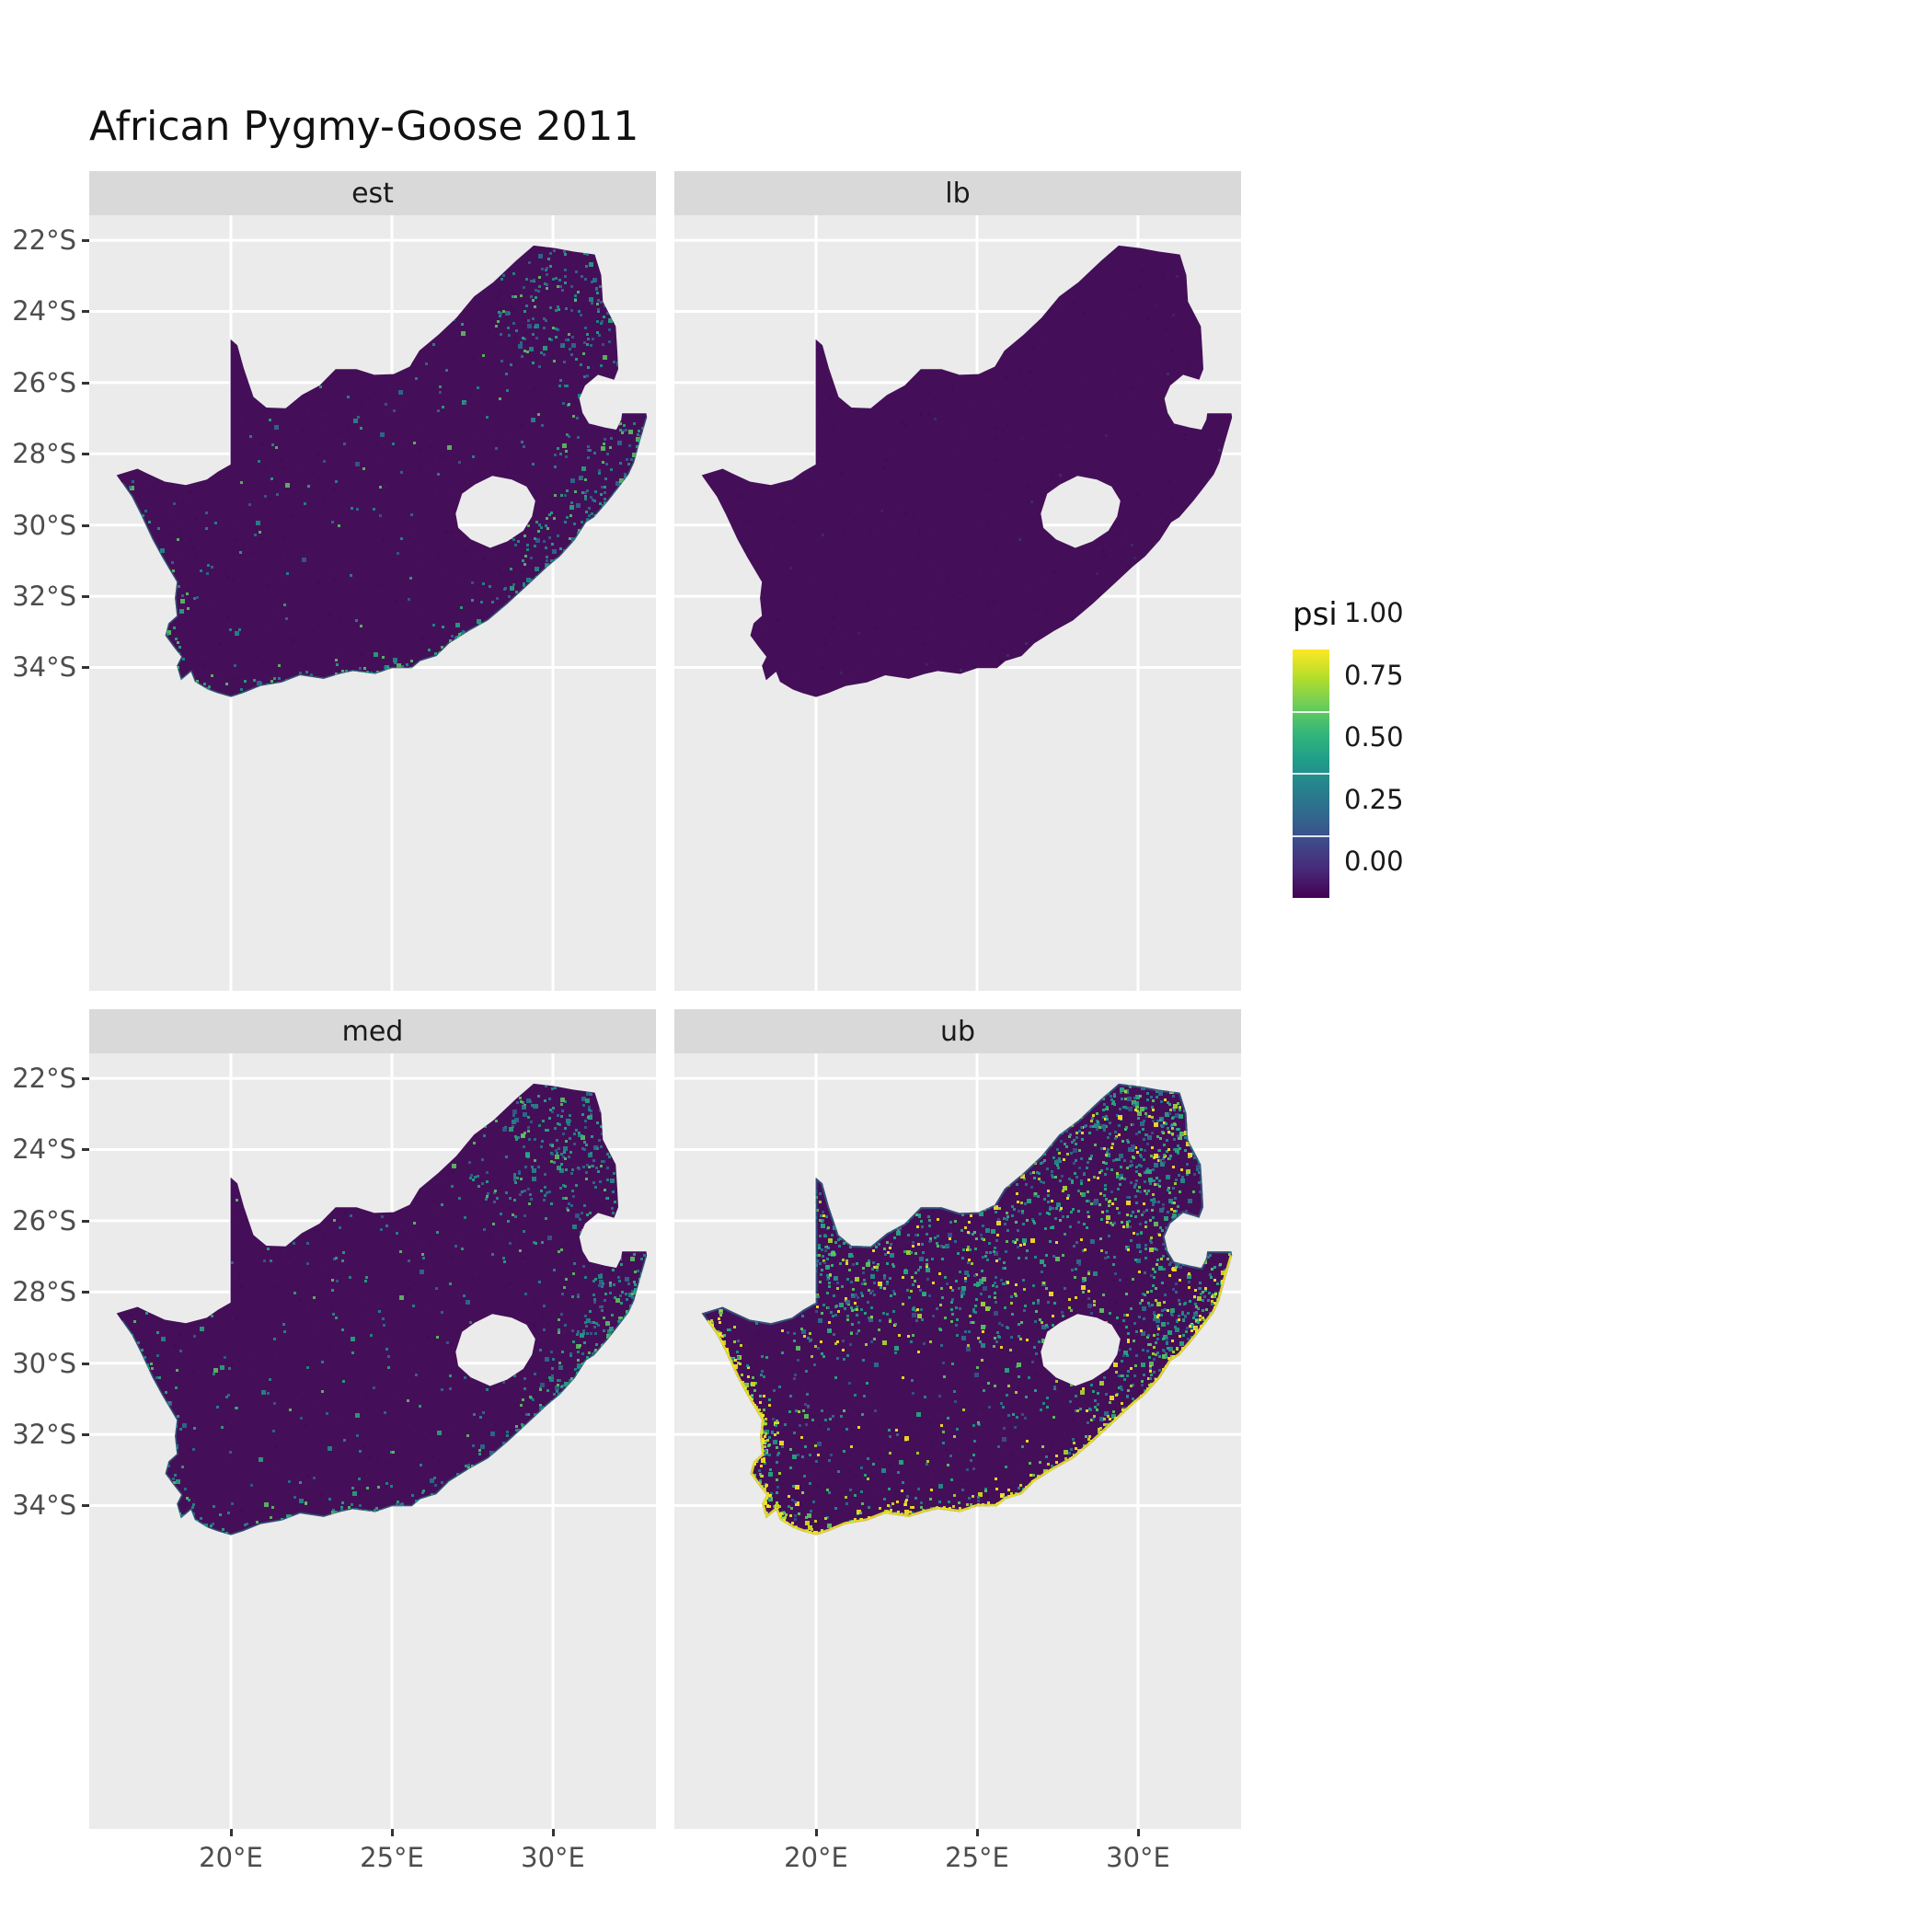 Image resolution: width=1932 pixels, height=1932 pixels. Describe the element at coordinates (1374, 612) in the screenshot. I see `legend-label: 1.00` at that location.